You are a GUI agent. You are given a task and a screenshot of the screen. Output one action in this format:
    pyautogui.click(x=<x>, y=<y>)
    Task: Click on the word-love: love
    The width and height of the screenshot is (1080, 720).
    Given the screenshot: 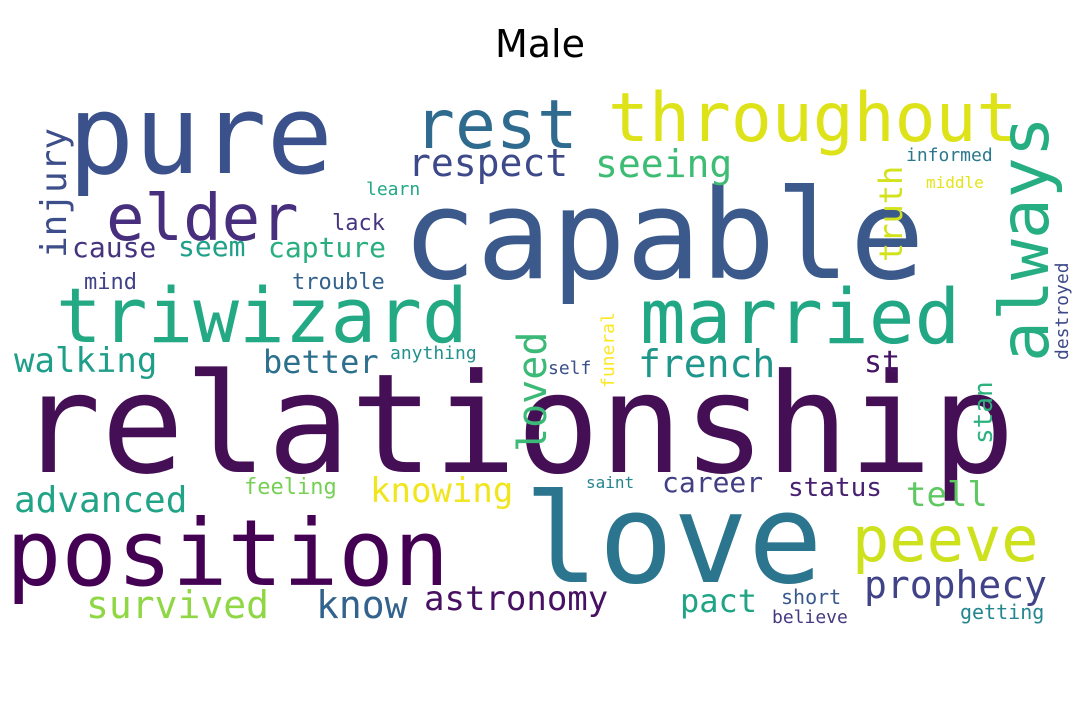 What is the action you would take?
    pyautogui.click(x=673, y=540)
    